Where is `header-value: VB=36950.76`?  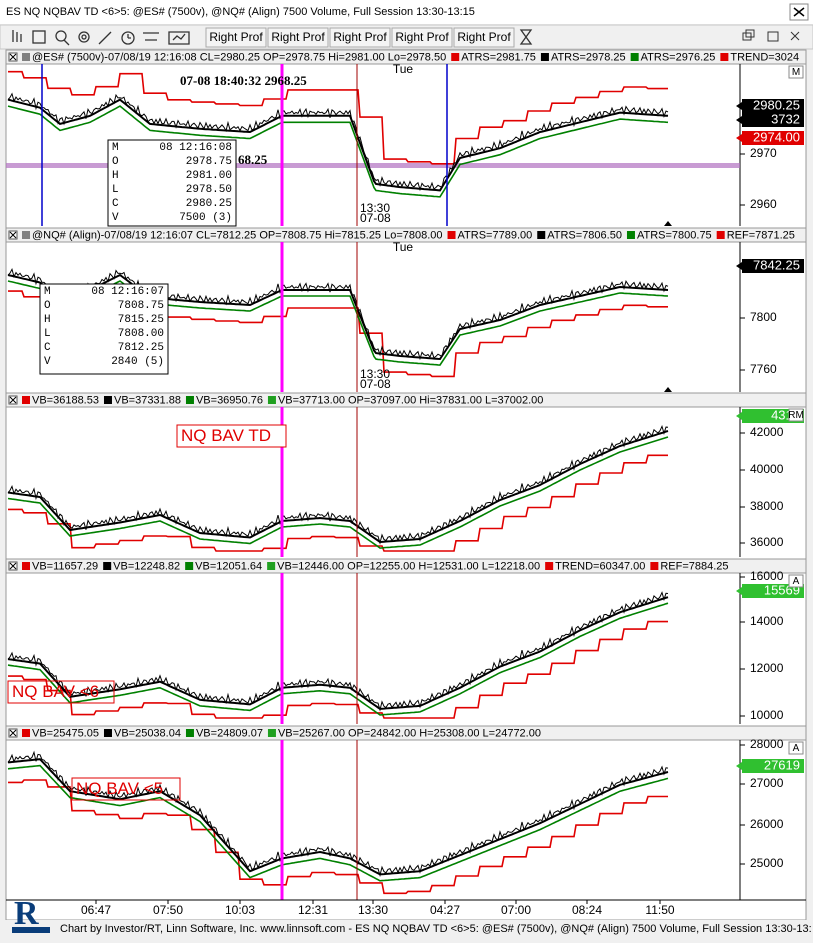 header-value: VB=36950.76 is located at coordinates (229, 400).